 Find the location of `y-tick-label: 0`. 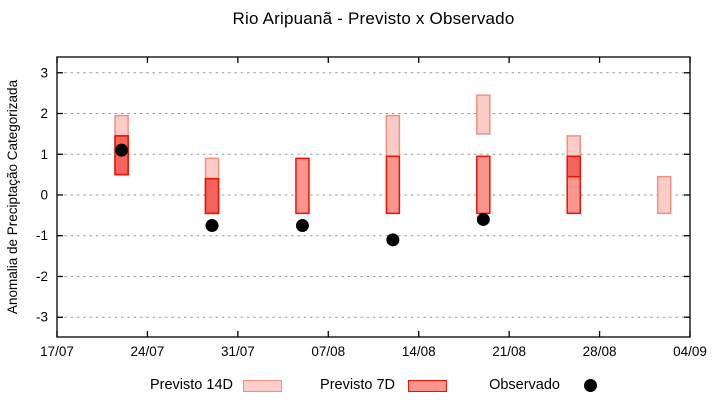

y-tick-label: 0 is located at coordinates (44, 195).